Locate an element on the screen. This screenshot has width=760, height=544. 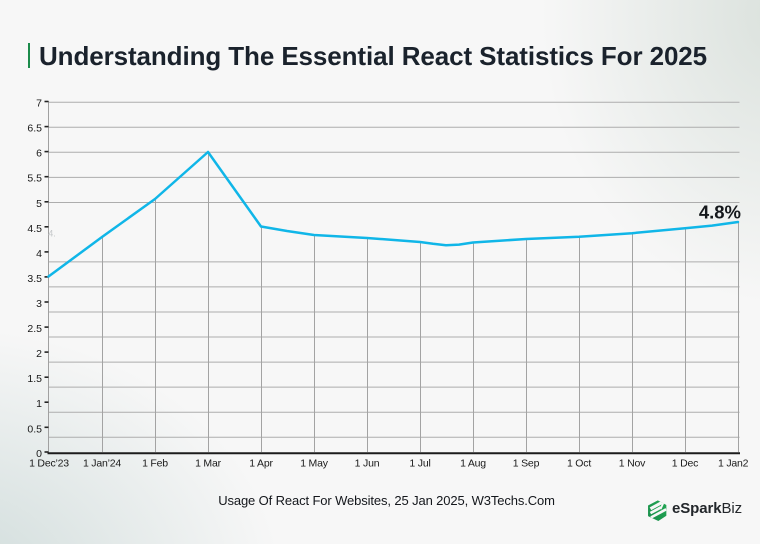
svg-text: 6 is located at coordinates (39, 154).